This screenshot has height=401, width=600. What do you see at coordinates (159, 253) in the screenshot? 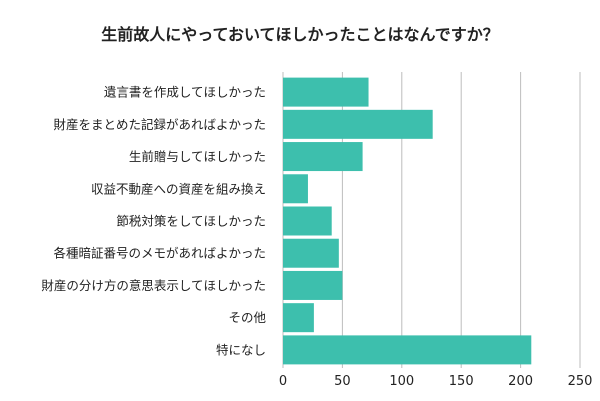
I see `category-label: 各種暗証番号のメモがあればよかった` at bounding box center [159, 253].